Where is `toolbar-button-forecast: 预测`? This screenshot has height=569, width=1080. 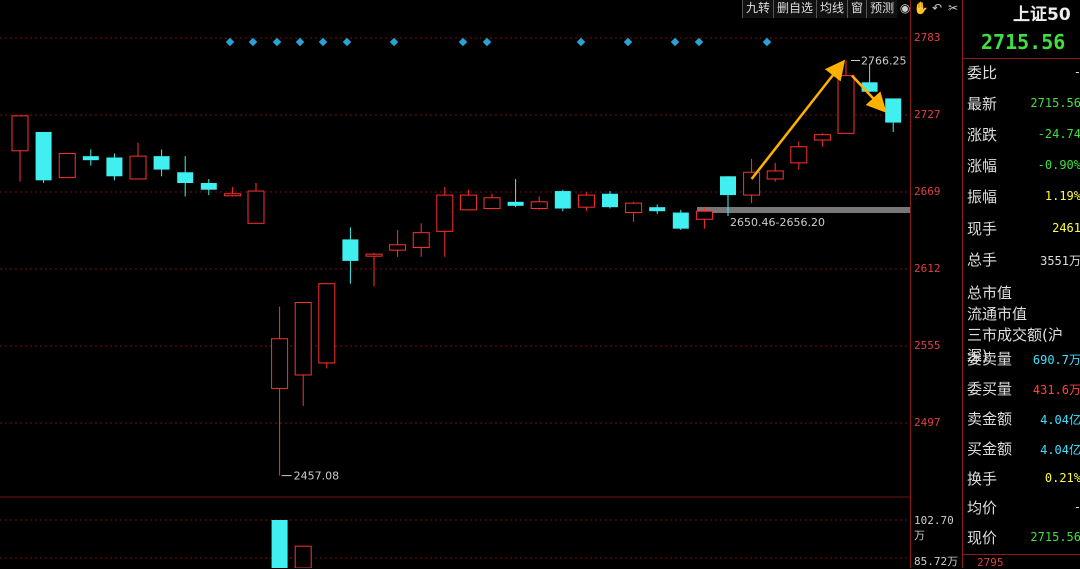
toolbar-button-forecast: 预测 is located at coordinates (882, 9).